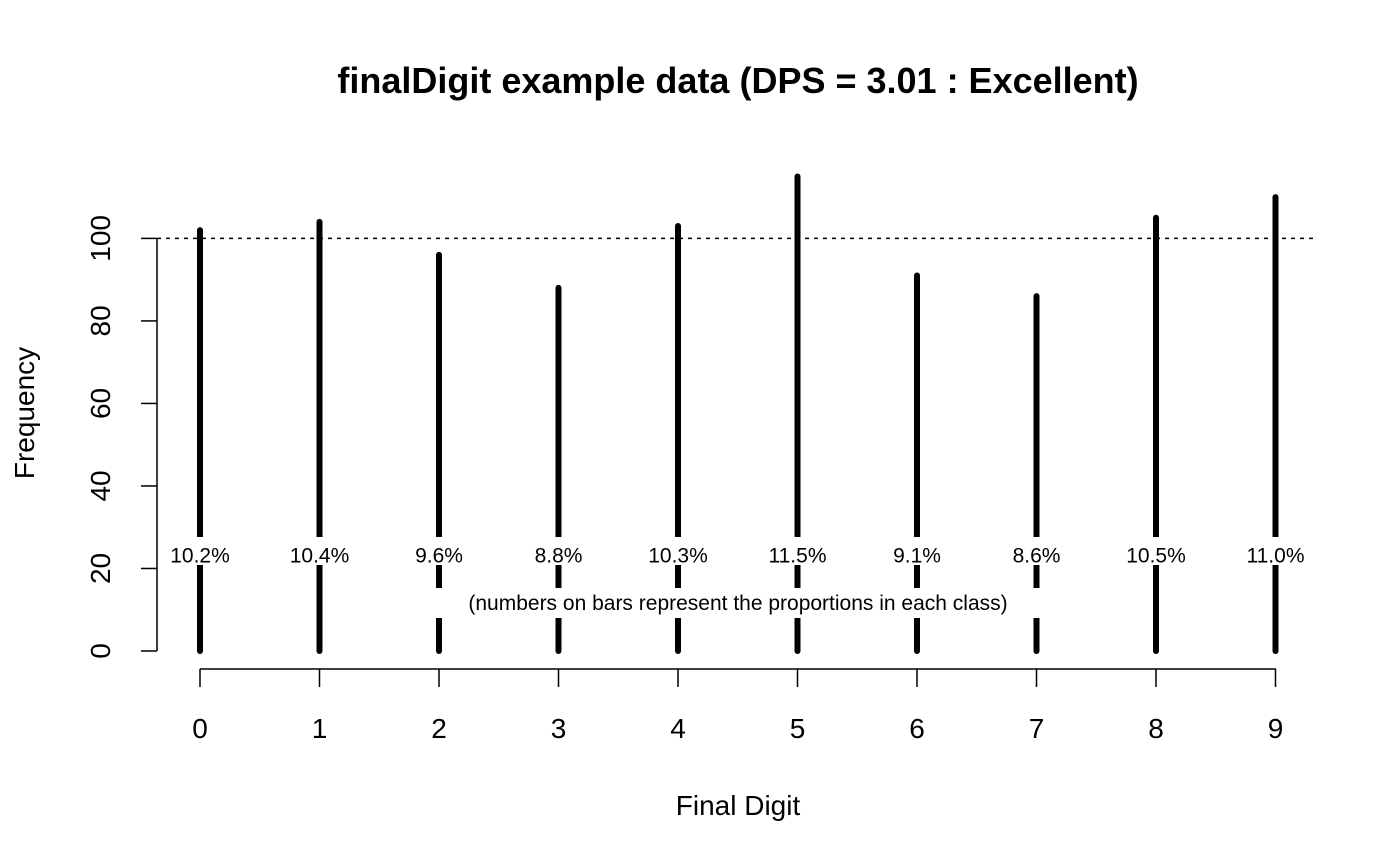 The width and height of the screenshot is (1400, 865). Describe the element at coordinates (559, 728) in the screenshot. I see `x-tick-label: 3` at that location.